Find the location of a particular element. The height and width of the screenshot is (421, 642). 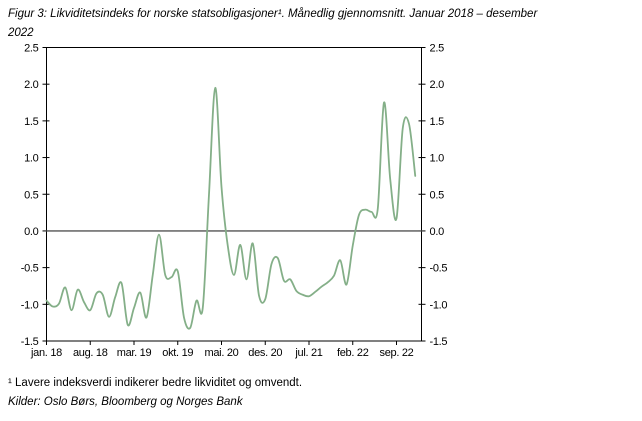

x-tick-label: jul. 21 is located at coordinates (308, 353).